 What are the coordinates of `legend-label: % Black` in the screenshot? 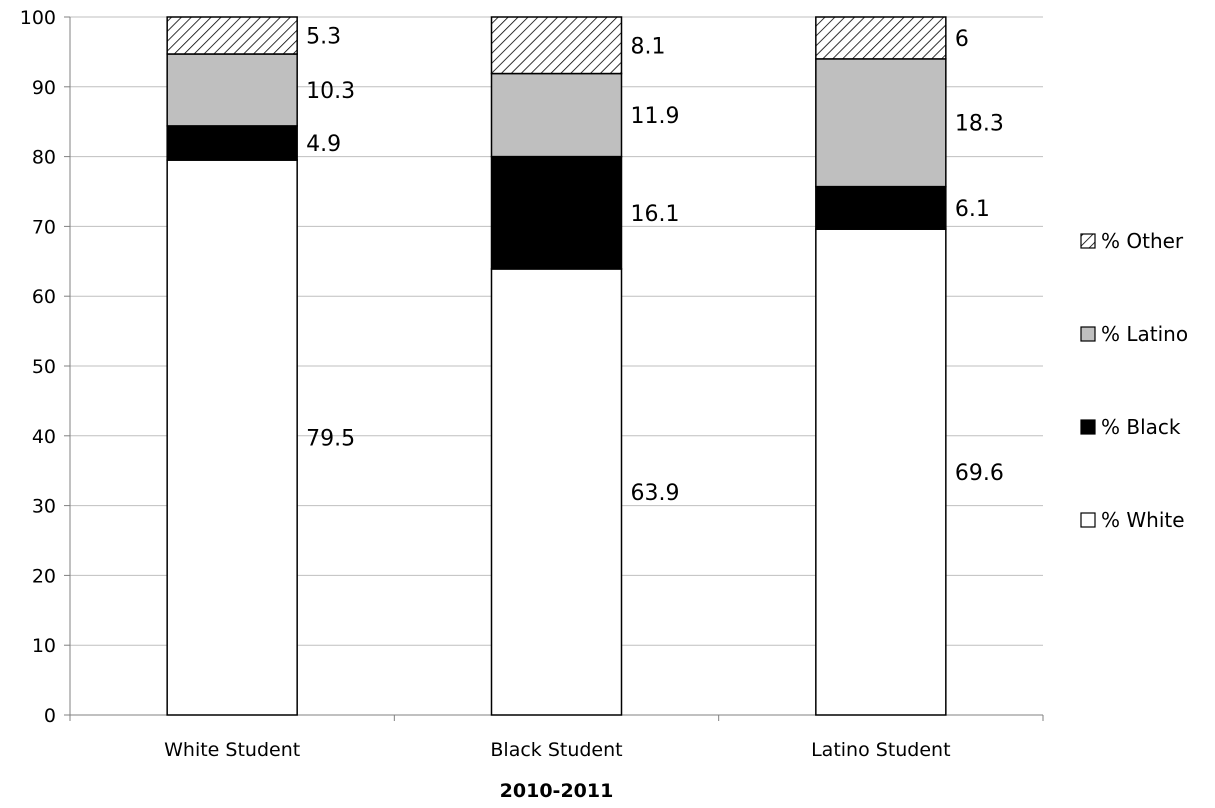 It's located at (1141, 427).